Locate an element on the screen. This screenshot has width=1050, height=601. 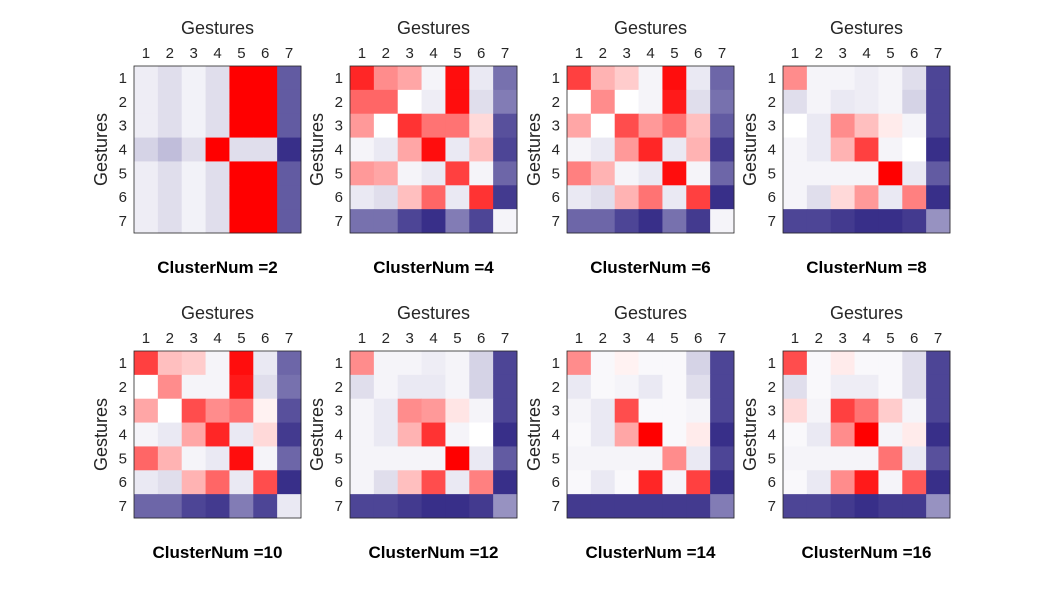
panel-8-cell-r4-c4 is located at coordinates (866, 434).